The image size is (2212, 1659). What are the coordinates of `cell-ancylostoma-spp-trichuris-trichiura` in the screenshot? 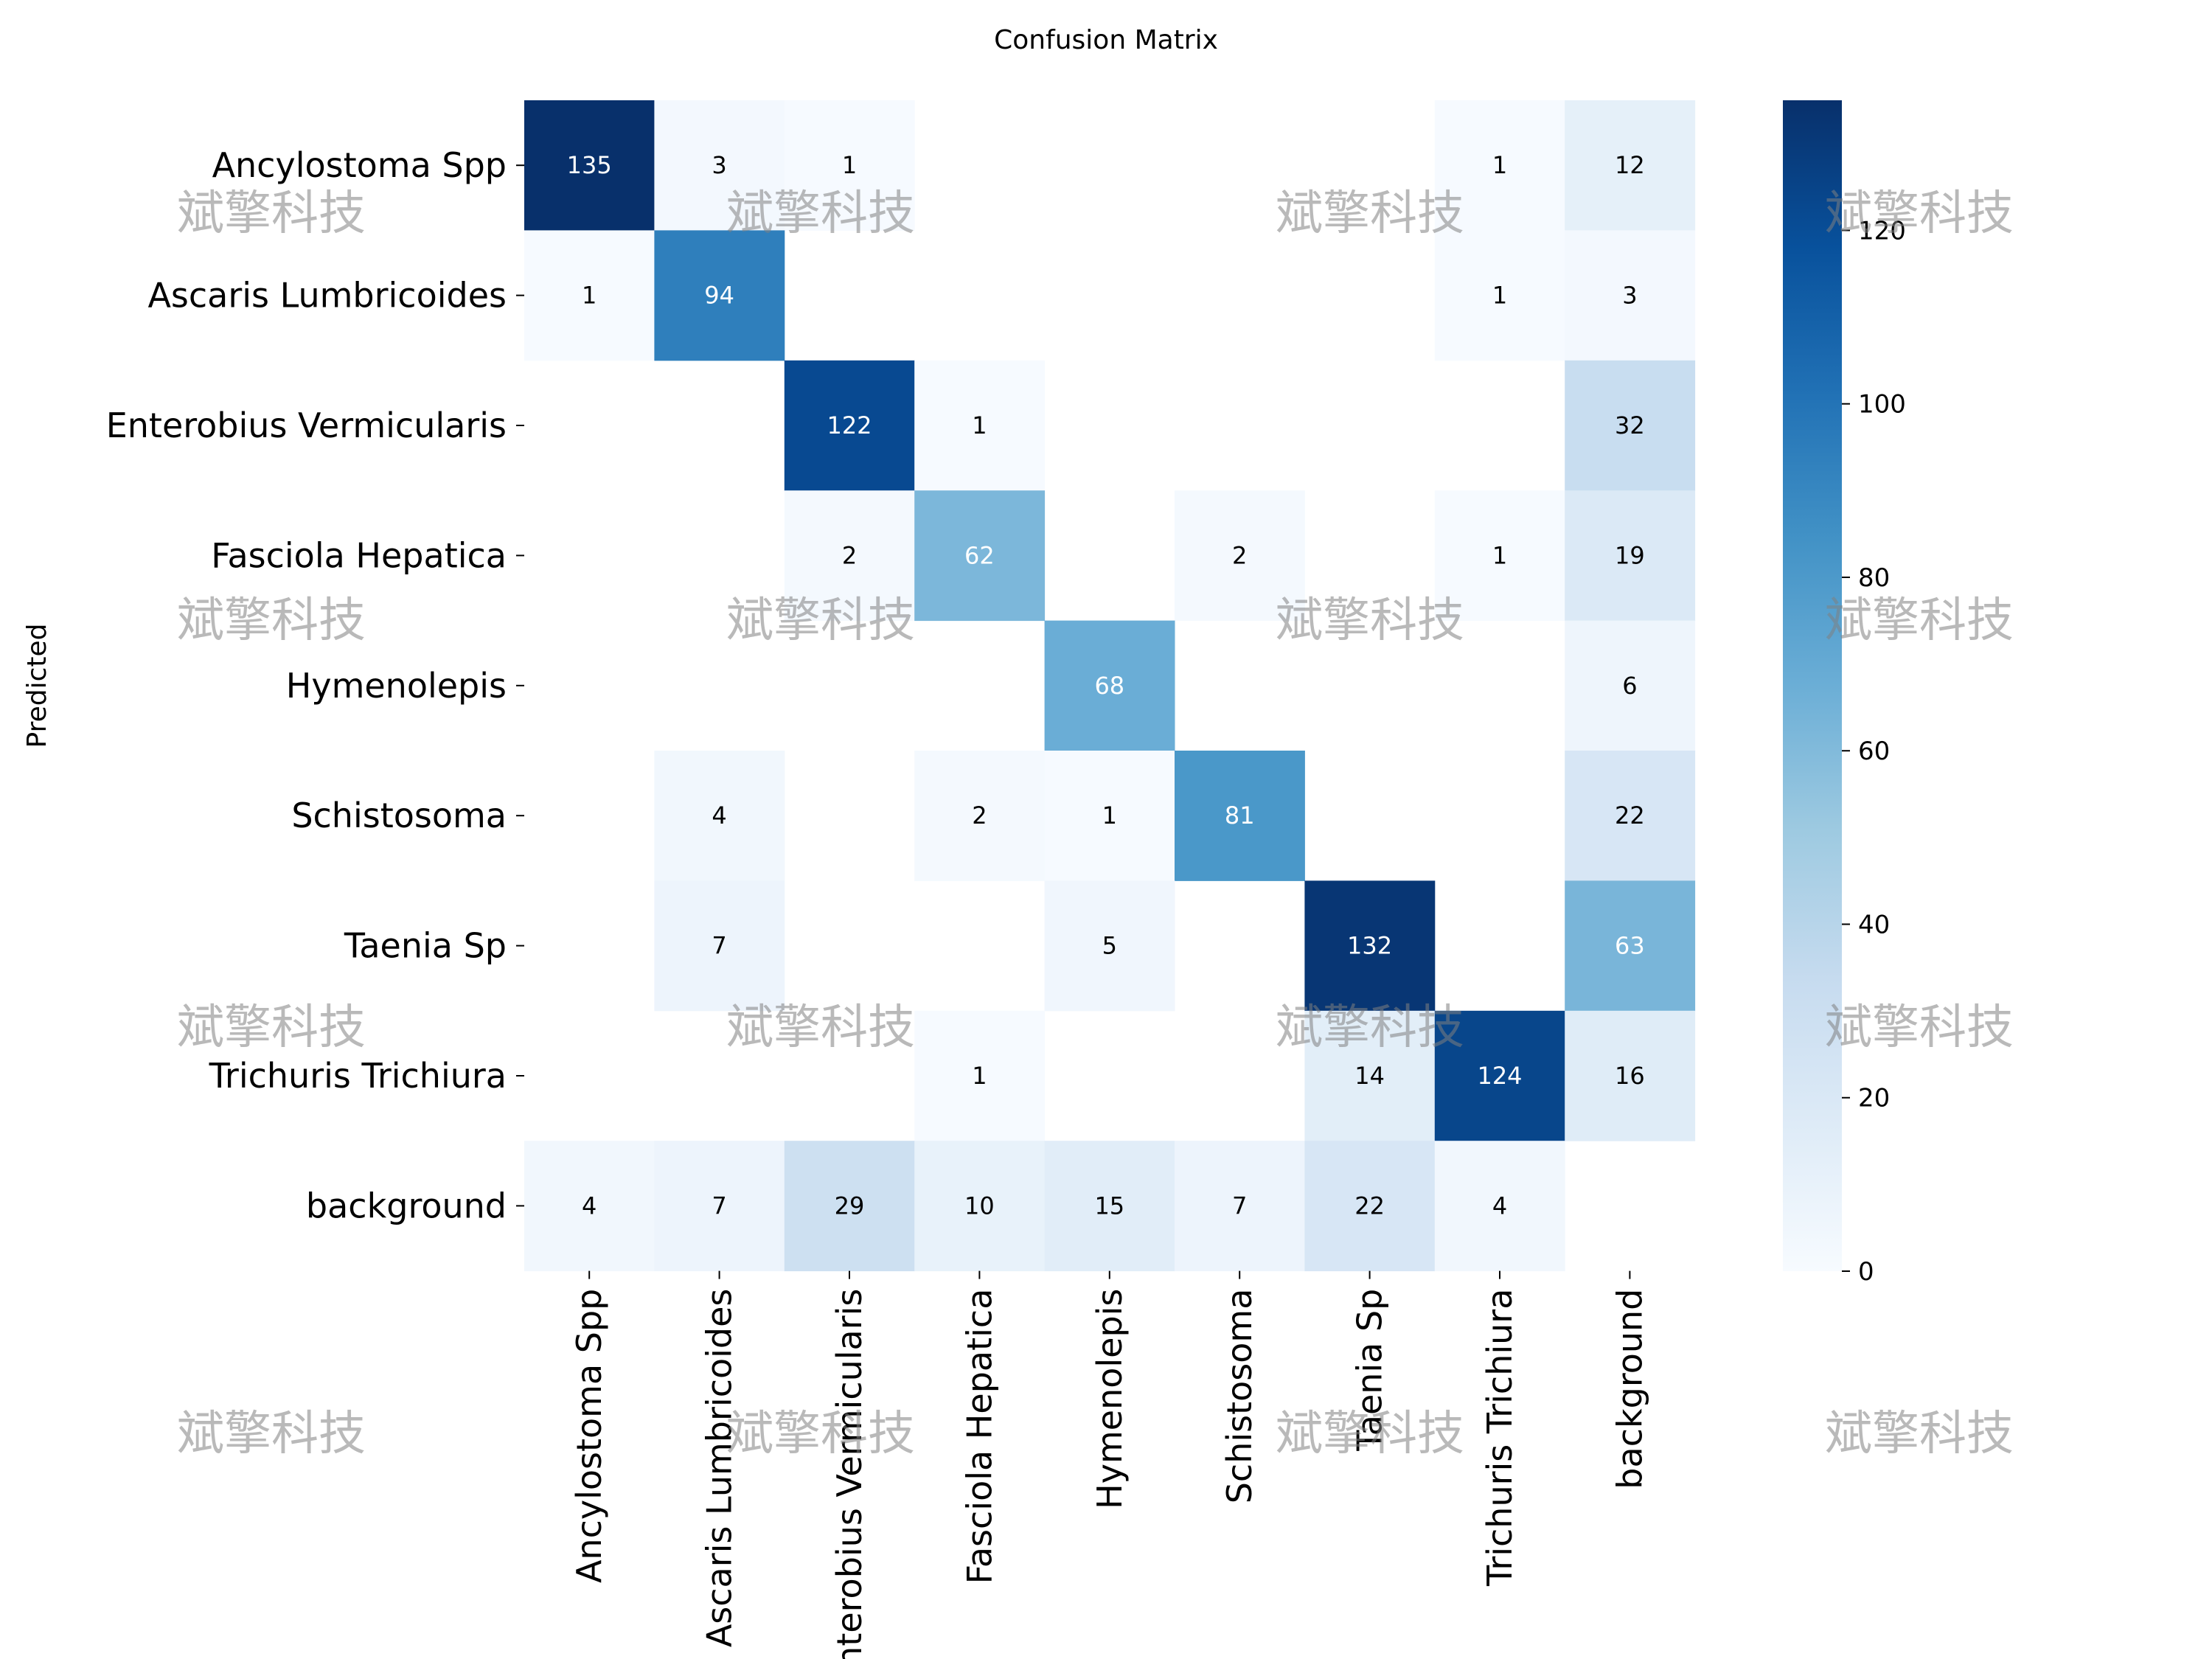 It's located at (1499, 165).